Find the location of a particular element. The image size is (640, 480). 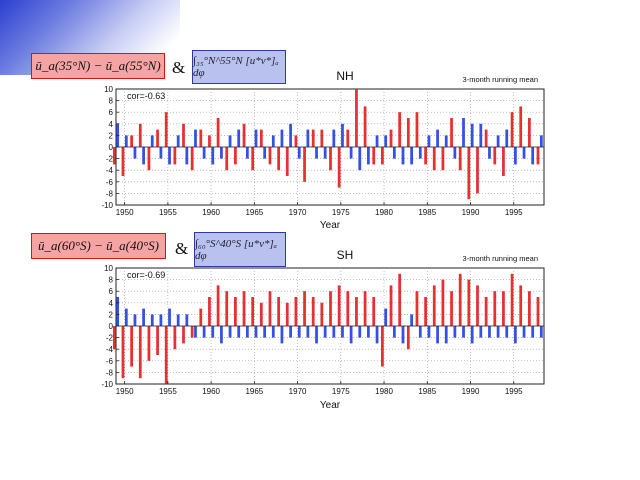

nh-x-tick-label: 1980 is located at coordinates (384, 212).